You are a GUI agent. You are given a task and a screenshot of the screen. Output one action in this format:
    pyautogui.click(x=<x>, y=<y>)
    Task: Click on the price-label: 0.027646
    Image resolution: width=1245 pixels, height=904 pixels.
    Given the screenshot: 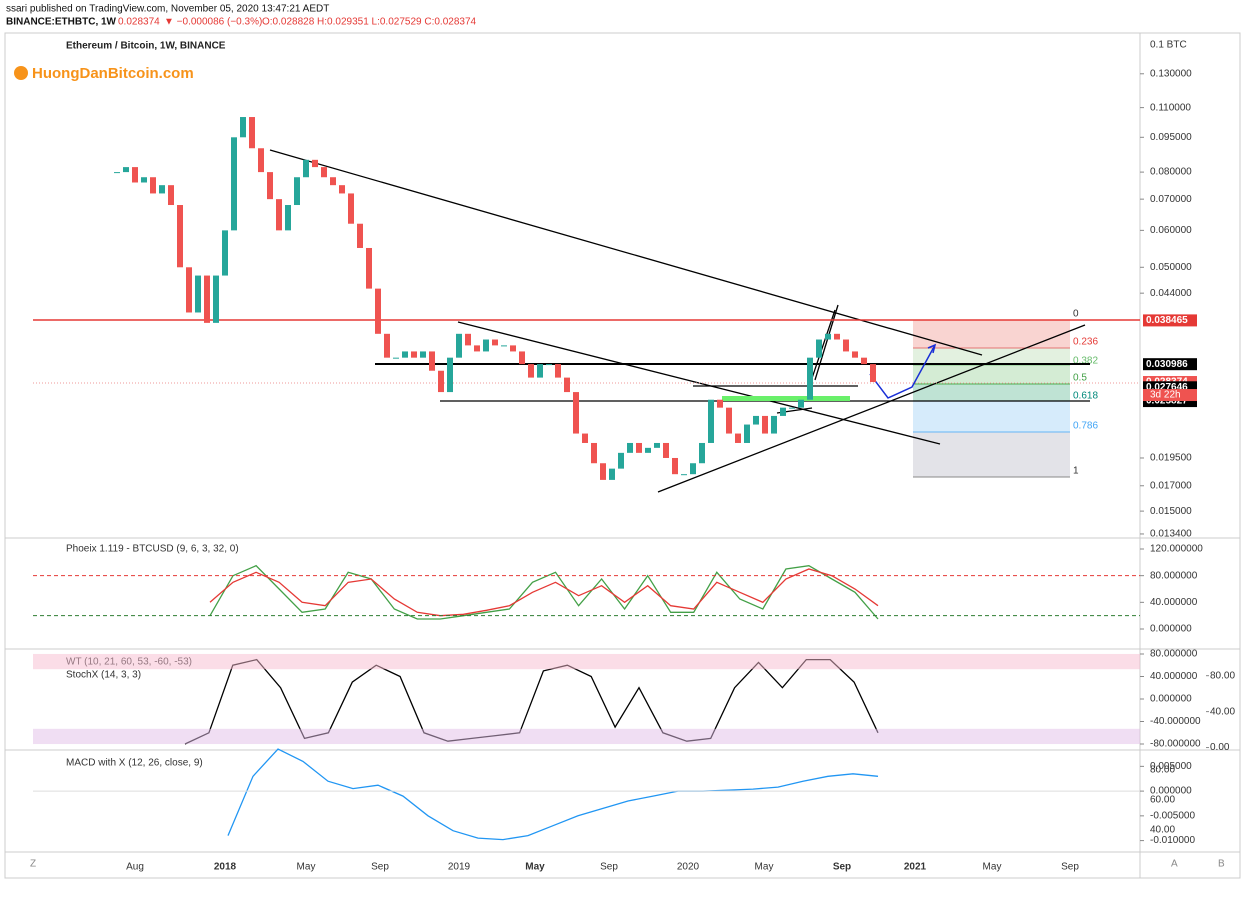 What is the action you would take?
    pyautogui.click(x=1167, y=387)
    